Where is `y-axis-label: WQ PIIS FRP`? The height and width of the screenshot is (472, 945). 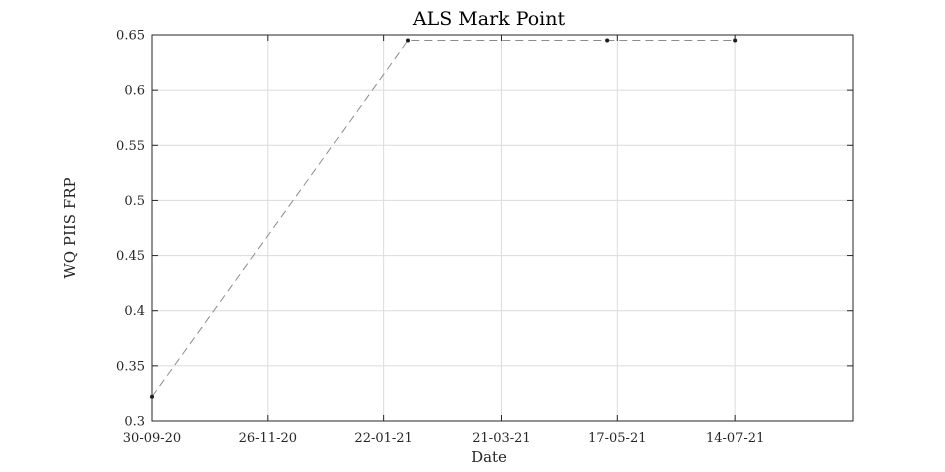
y-axis-label: WQ PIIS FRP is located at coordinates (70, 227).